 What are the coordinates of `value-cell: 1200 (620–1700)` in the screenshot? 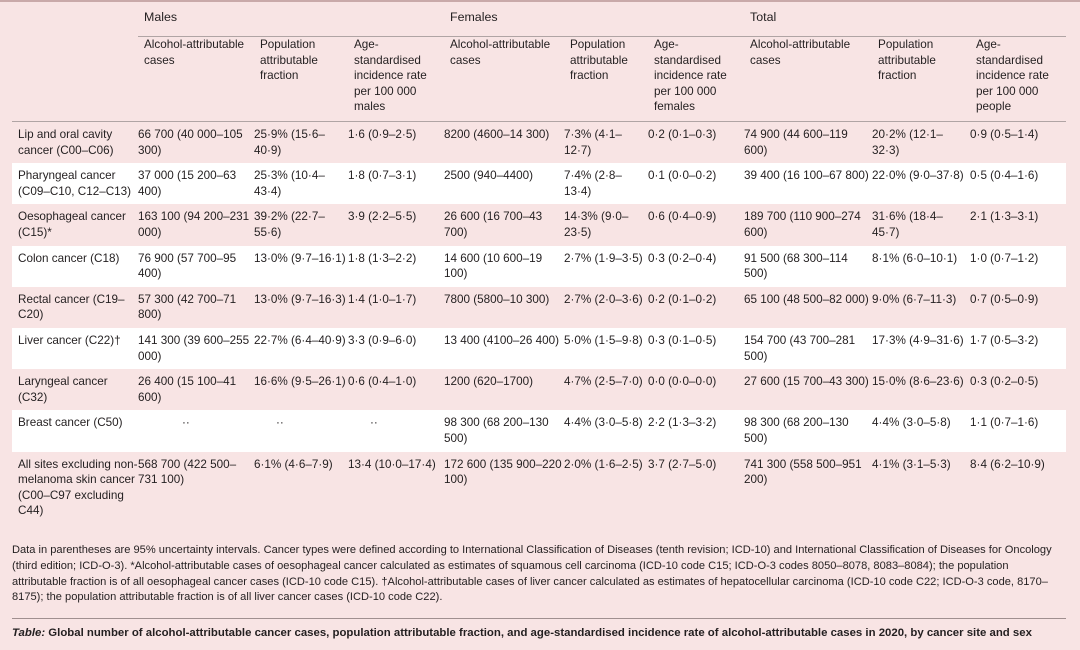 It's located at (489, 382).